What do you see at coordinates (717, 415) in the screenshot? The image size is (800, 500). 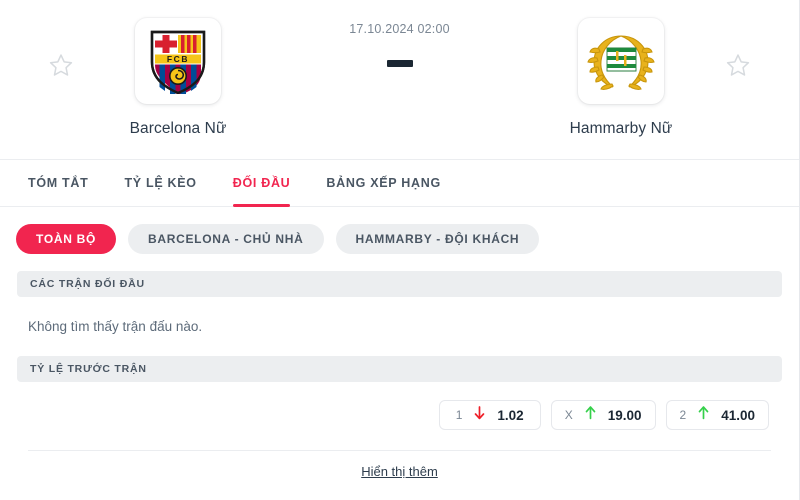 I see `odds-box-away: 2 41.00` at bounding box center [717, 415].